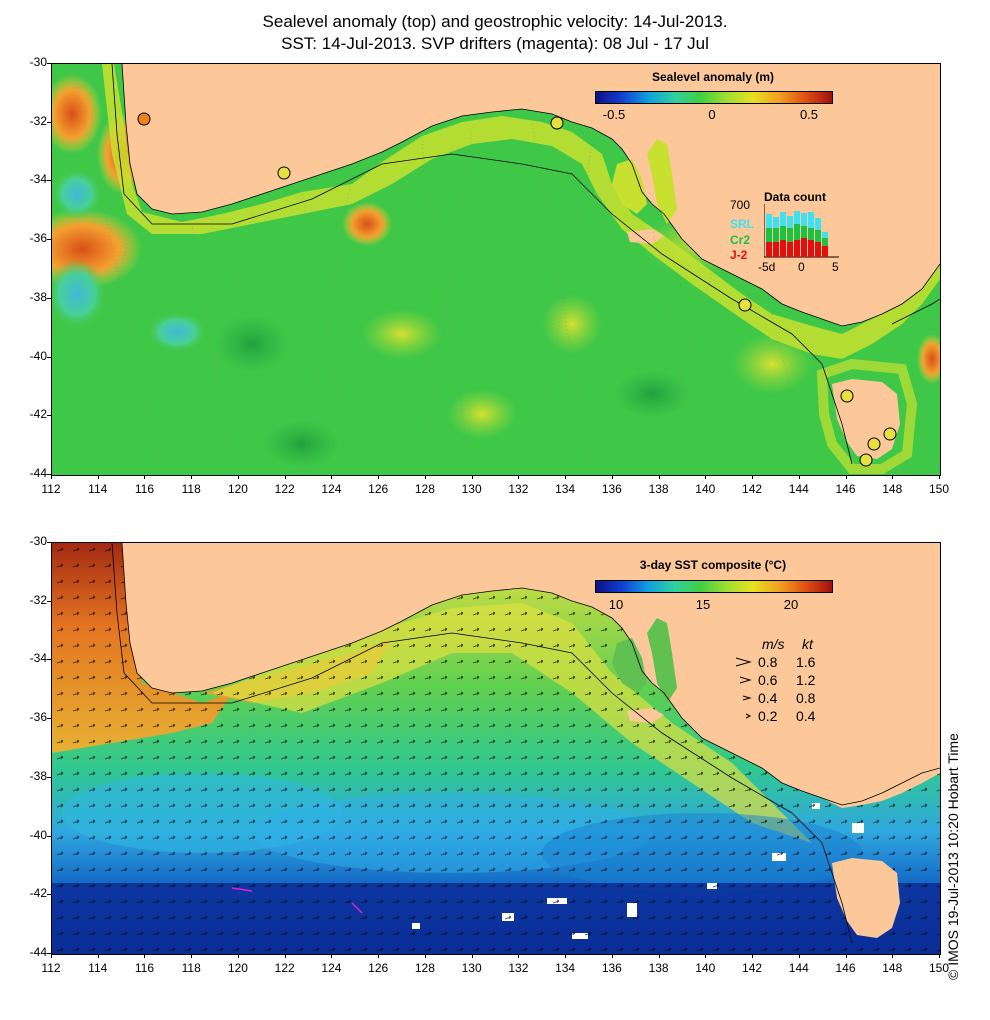  Describe the element at coordinates (806, 716) in the screenshot. I see `velocity-legend-kt: 0.4` at that location.